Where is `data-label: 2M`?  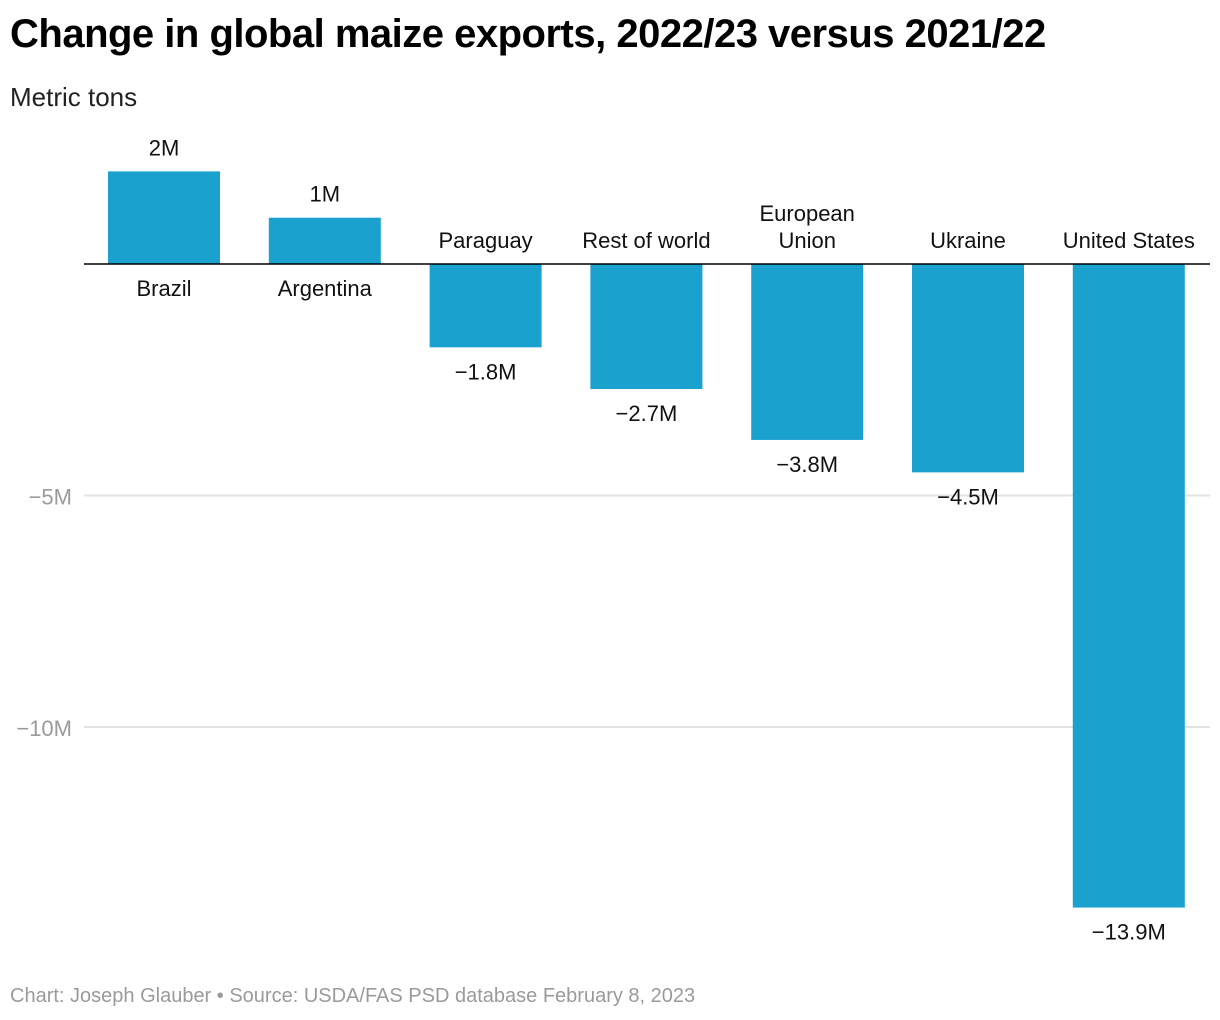
data-label: 2M is located at coordinates (164, 147).